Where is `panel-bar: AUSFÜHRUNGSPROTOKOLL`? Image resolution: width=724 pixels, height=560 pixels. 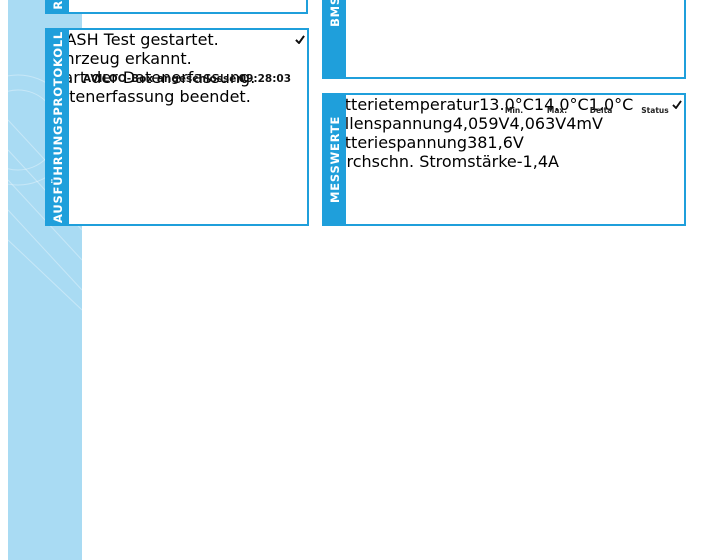 panel-bar: AUSFÜHRUNGSPROTOKOLL is located at coordinates (58, 127).